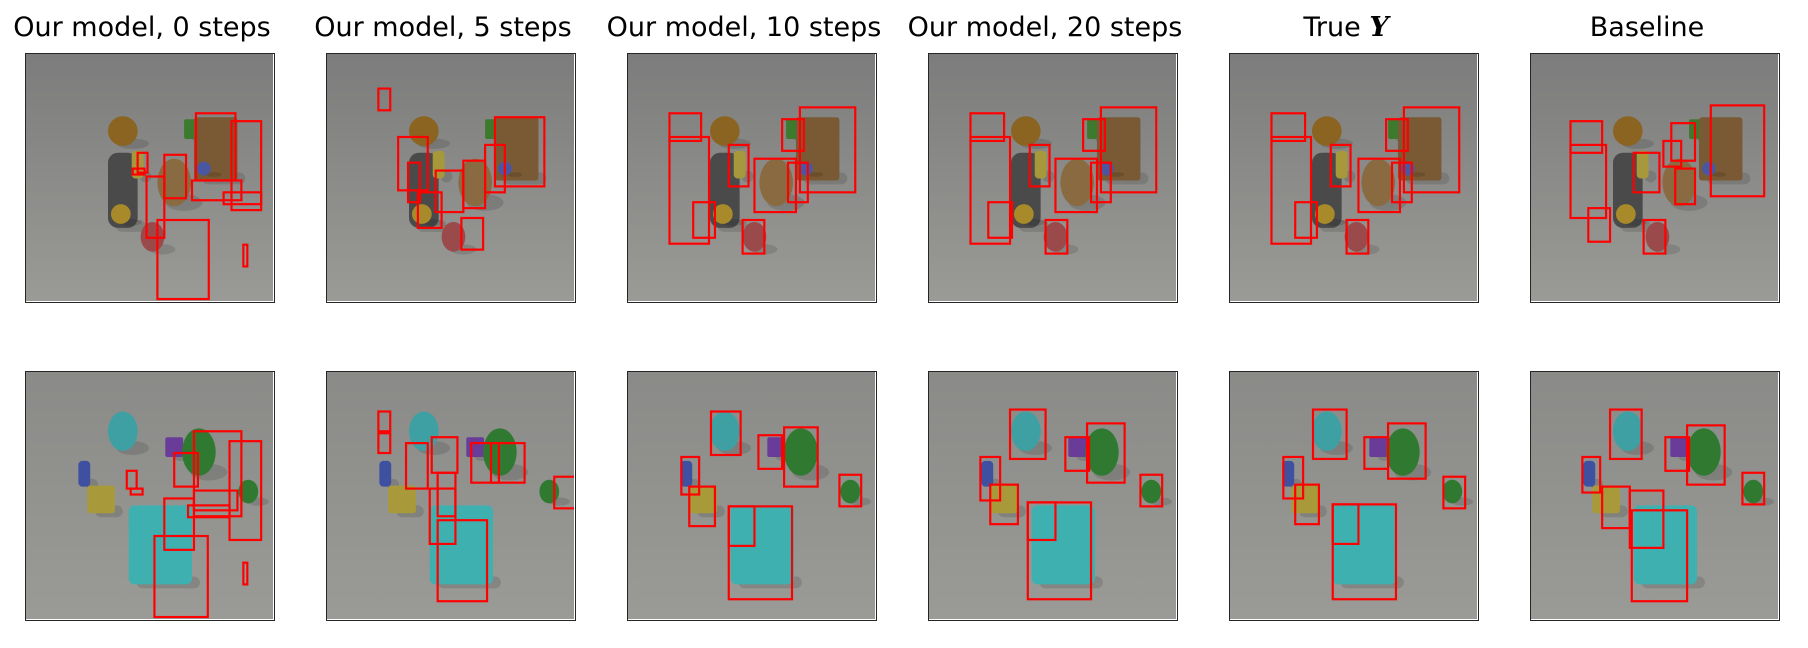 The image size is (1808, 648). What do you see at coordinates (1647, 27) in the screenshot?
I see `column-title-baseline: Baseline` at bounding box center [1647, 27].